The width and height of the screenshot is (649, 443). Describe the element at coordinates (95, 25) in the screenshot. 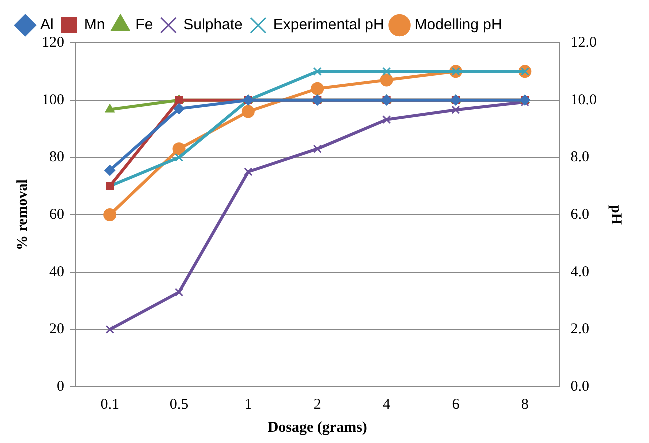

I see `legend-label: Mn` at that location.